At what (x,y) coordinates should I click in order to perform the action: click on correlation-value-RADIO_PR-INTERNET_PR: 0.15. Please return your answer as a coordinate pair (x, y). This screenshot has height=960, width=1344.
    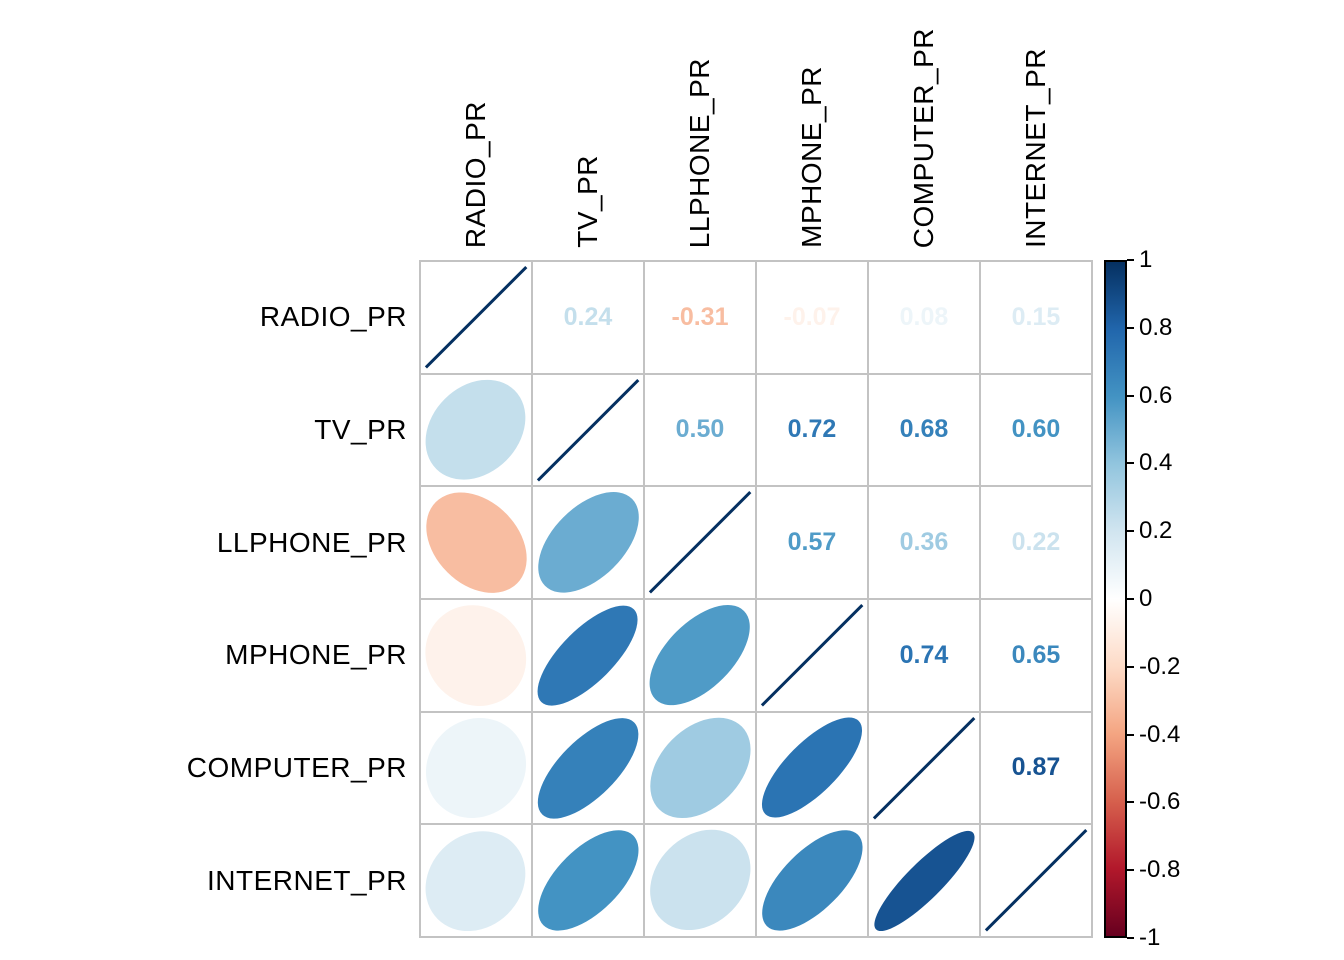
    Looking at the image, I should click on (1036, 316).